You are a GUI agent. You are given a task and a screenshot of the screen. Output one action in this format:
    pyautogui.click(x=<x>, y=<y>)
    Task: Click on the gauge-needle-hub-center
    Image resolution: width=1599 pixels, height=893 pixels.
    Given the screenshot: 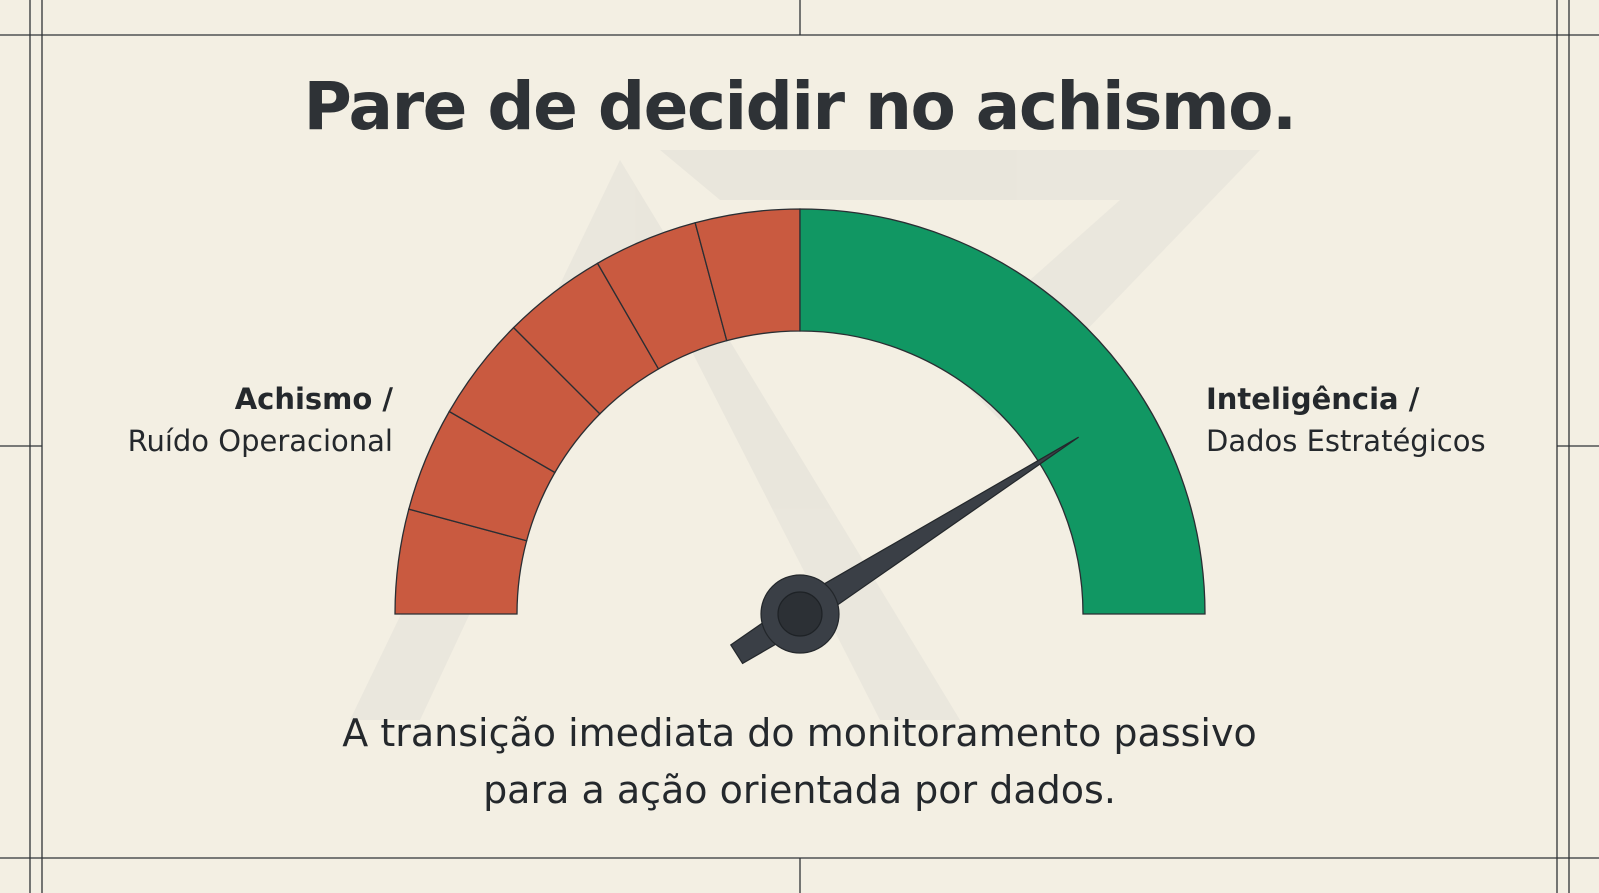 What is the action you would take?
    pyautogui.click(x=800, y=614)
    